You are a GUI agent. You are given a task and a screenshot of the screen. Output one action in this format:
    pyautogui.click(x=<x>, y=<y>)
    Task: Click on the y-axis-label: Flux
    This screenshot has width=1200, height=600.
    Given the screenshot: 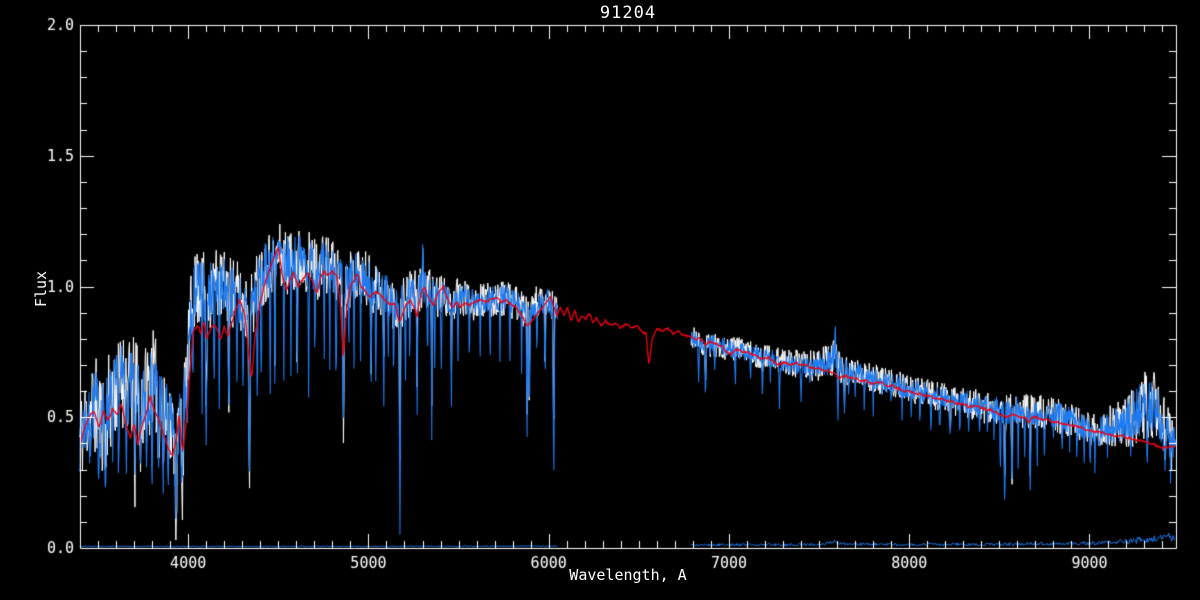 What is the action you would take?
    pyautogui.click(x=41, y=289)
    